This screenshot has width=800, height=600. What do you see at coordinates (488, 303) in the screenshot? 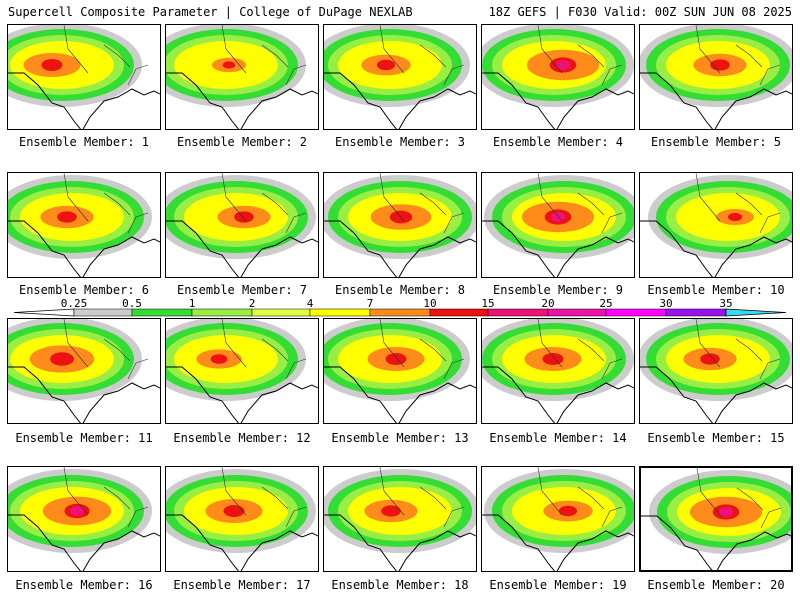
I see `color-scale-tick-label: 15` at bounding box center [488, 303].